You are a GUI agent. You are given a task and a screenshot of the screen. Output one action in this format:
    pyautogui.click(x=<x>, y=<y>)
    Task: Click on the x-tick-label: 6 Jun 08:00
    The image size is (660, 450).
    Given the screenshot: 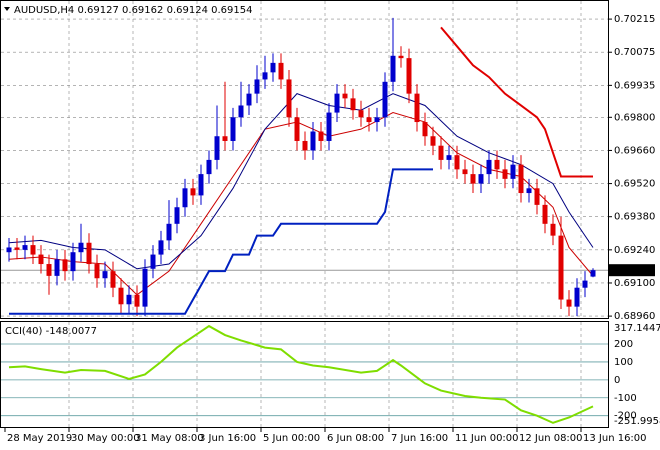 What is the action you would take?
    pyautogui.click(x=355, y=438)
    